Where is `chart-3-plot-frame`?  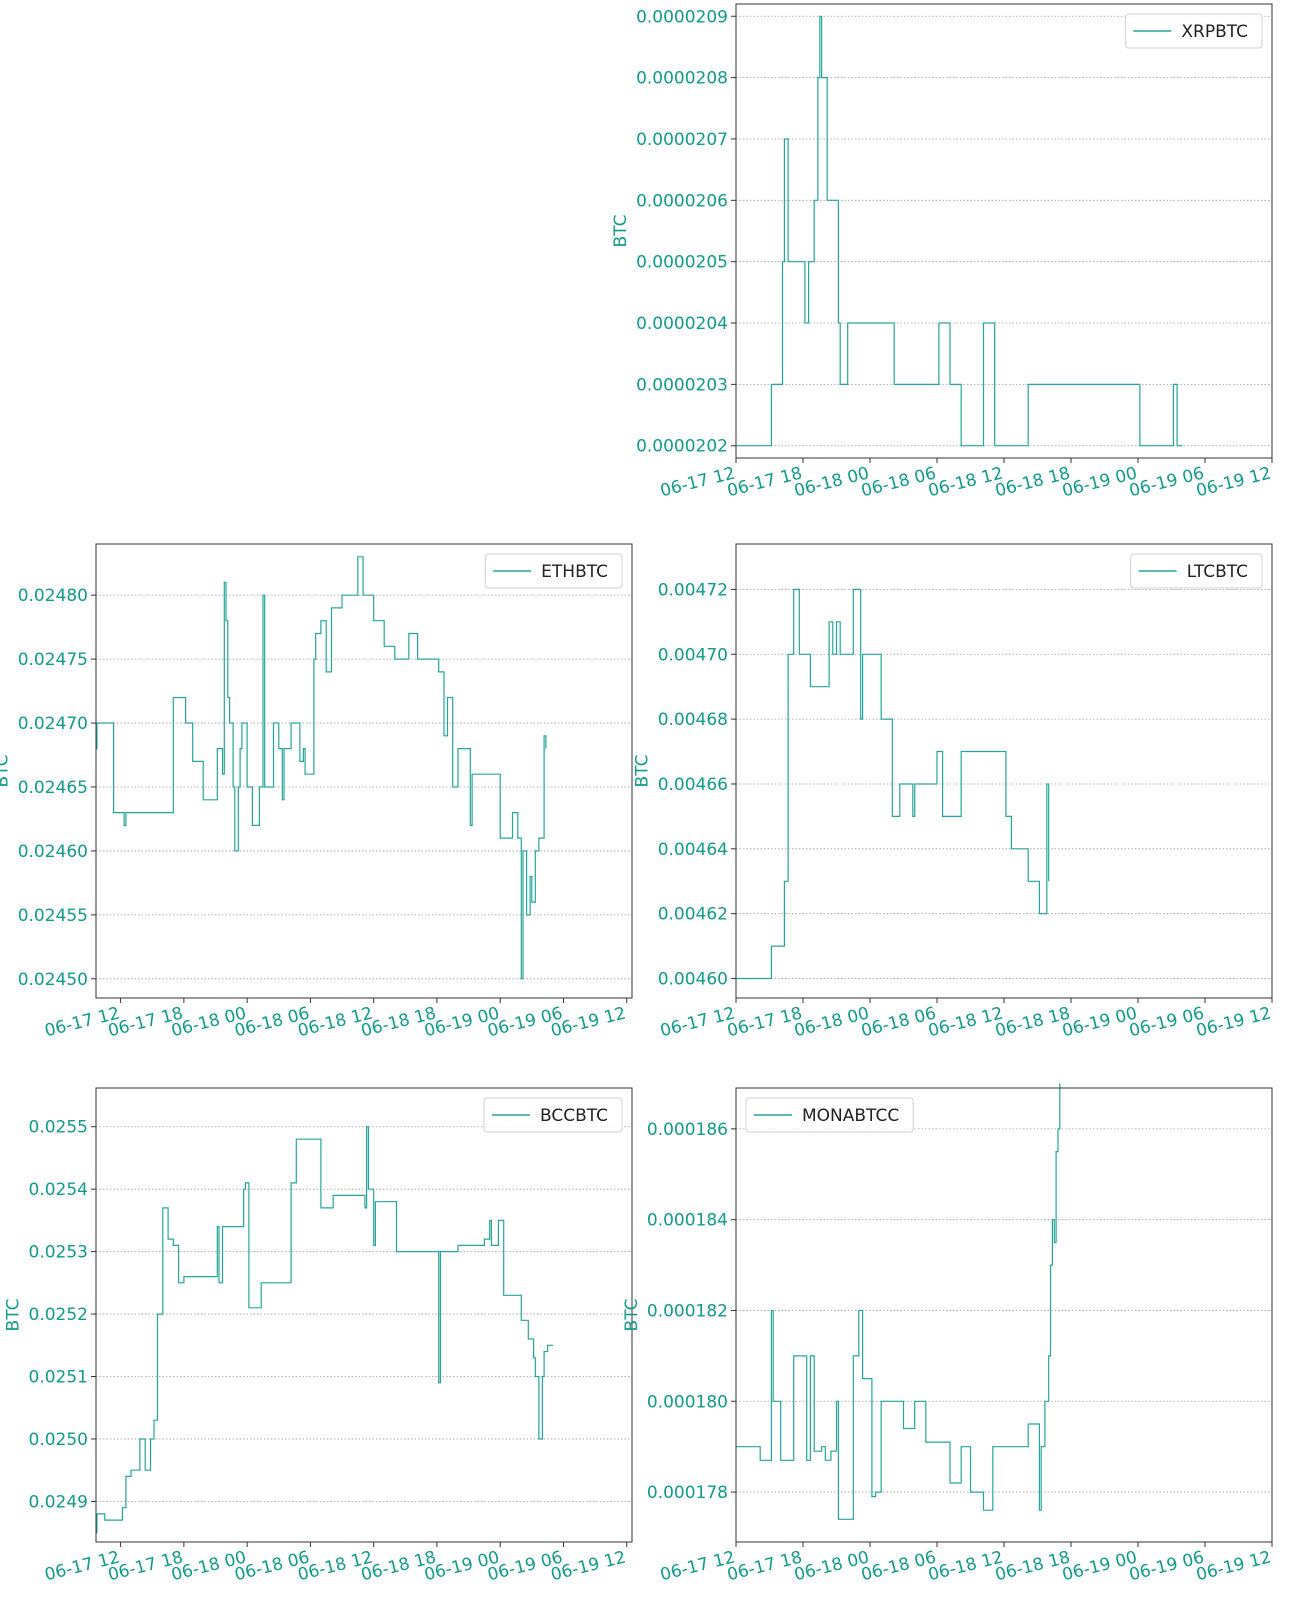 chart-3-plot-frame is located at coordinates (364, 1315).